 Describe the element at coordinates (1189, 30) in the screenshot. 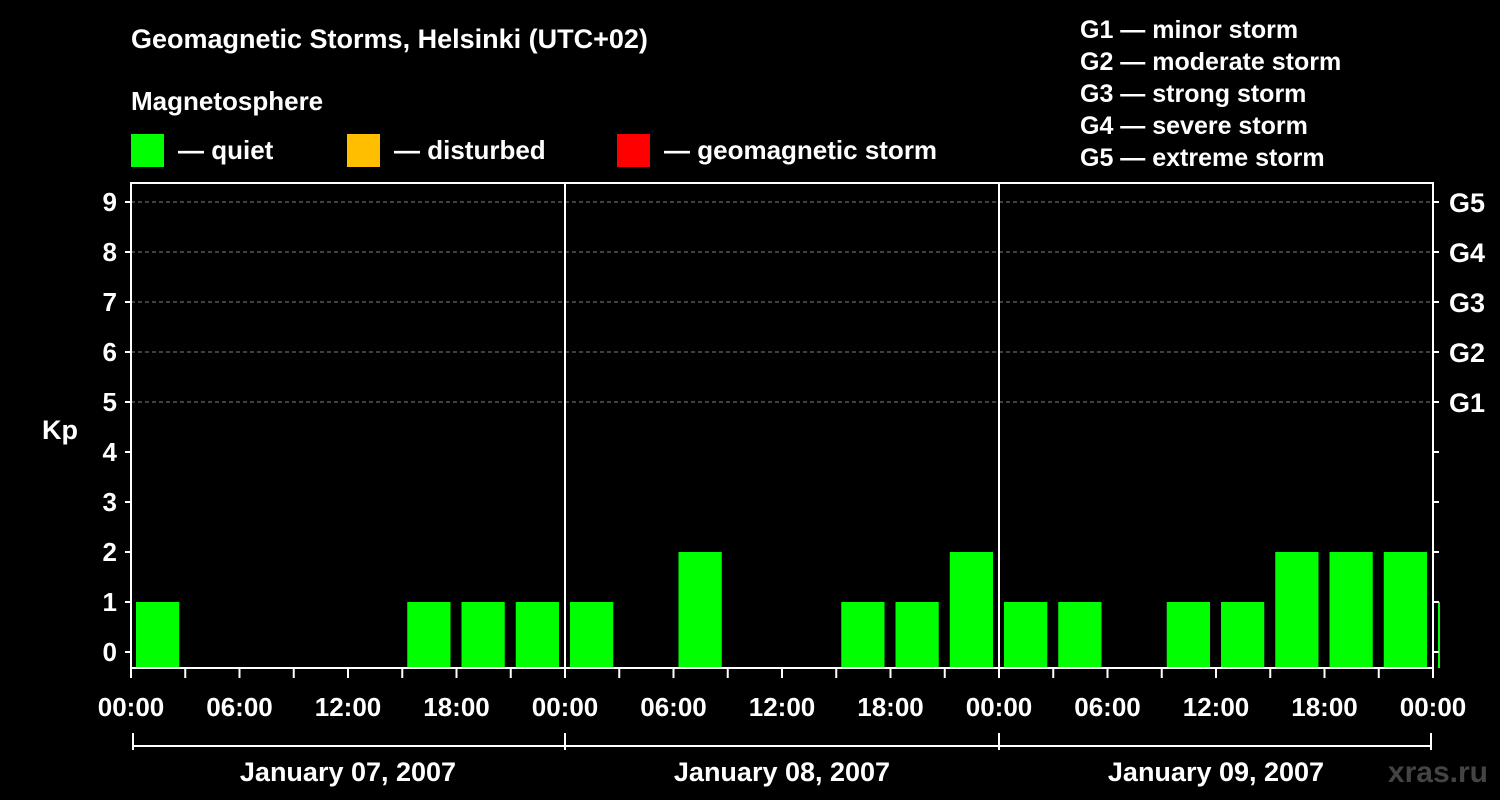

I see `storm-scale-g1: G1 — minor storm` at that location.